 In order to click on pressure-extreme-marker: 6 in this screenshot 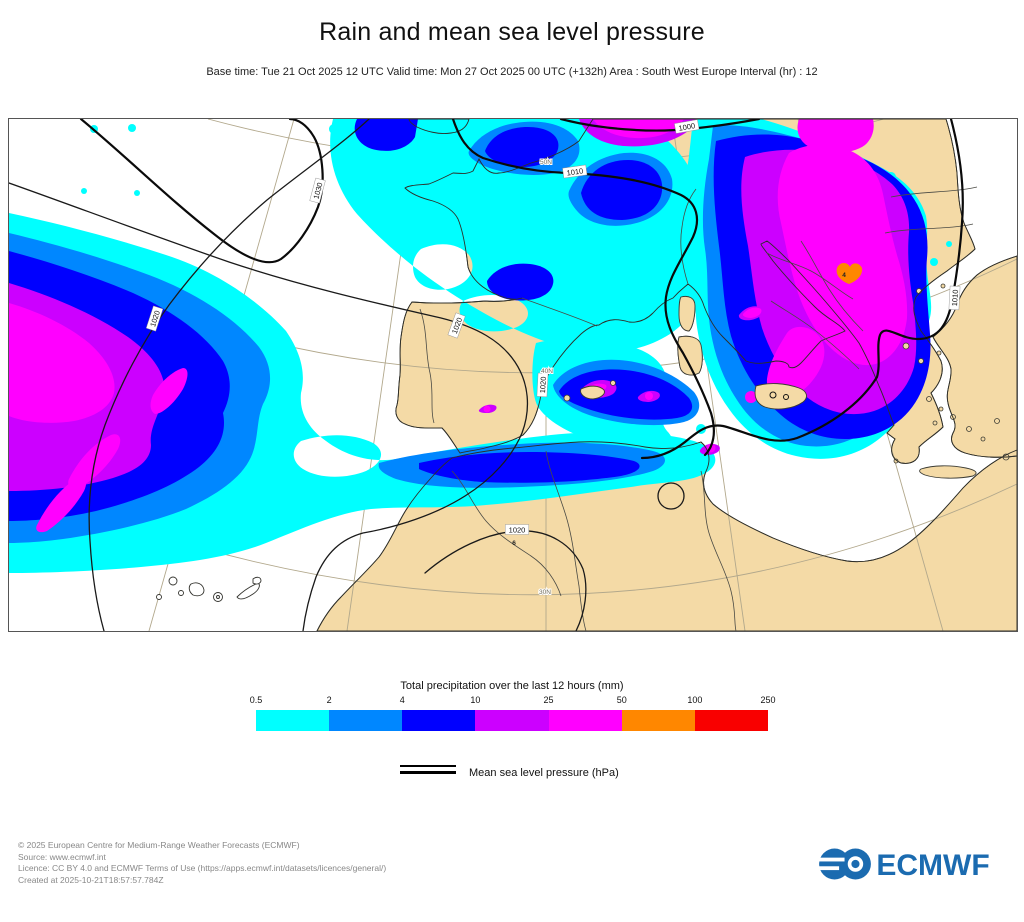, I will do `click(514, 543)`.